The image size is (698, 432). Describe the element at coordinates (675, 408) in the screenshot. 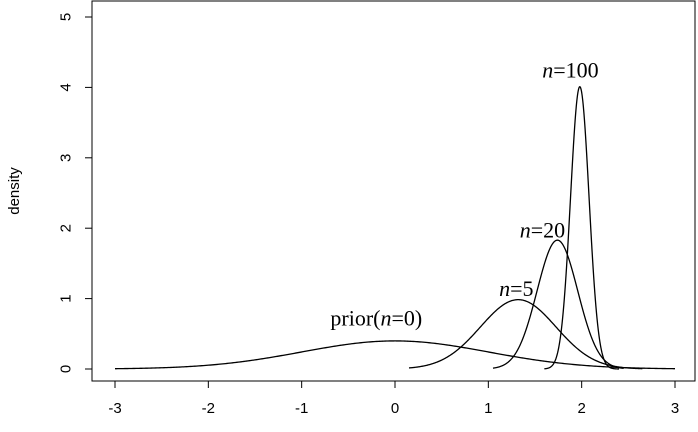

I see `x-tick-label: 3` at that location.